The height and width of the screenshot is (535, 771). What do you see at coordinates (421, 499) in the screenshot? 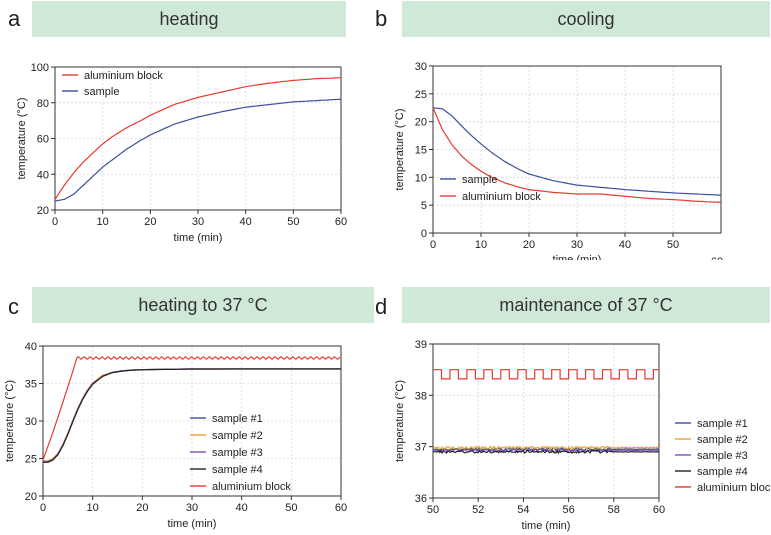
I see `y-tick-label: 36` at bounding box center [421, 499].